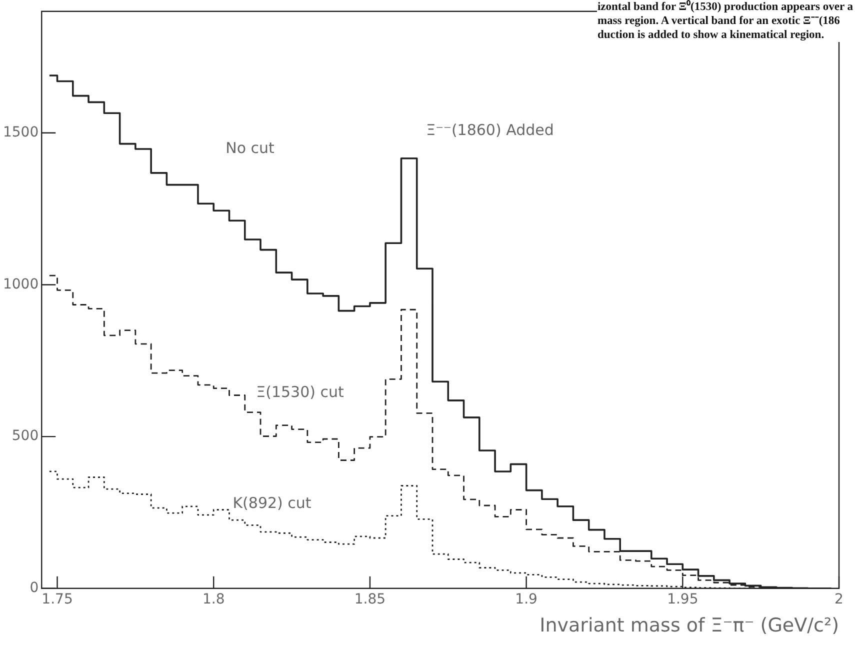 This screenshot has height=646, width=855. I want to click on y-tick-label: 1000, so click(20, 284).